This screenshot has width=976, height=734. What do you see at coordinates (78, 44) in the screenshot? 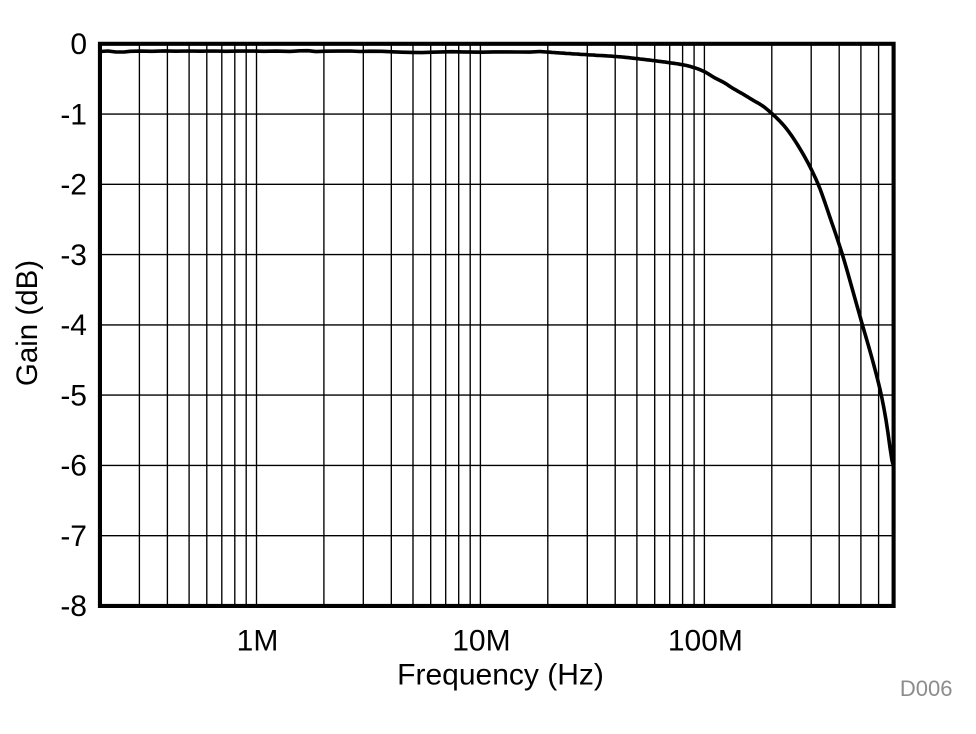
I see `svg-text: 0` at bounding box center [78, 44].